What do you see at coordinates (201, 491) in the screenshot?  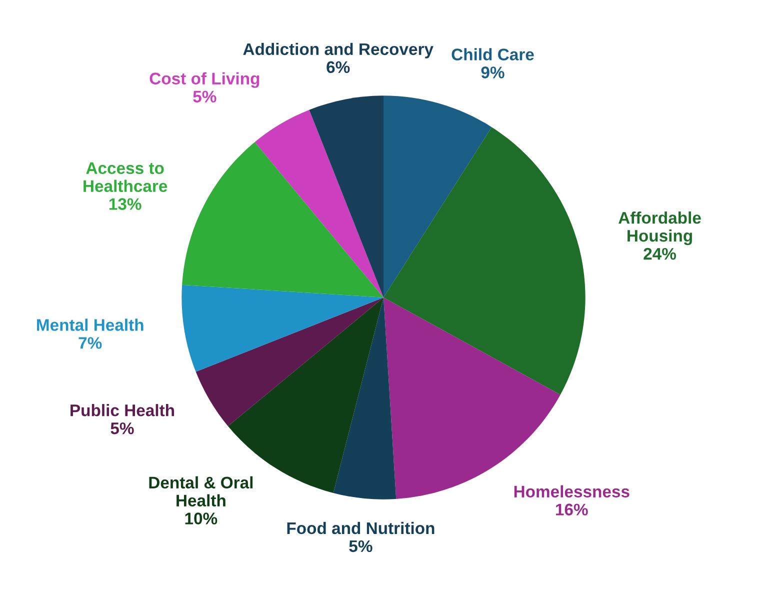 I see `slice-label: Dental & Oral Health` at bounding box center [201, 491].